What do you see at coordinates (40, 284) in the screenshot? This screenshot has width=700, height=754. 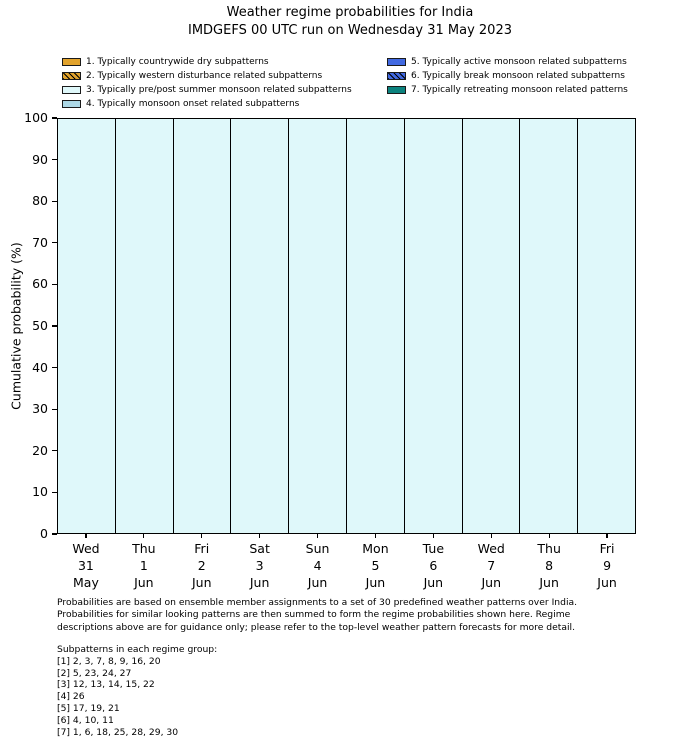 I see `y-tick-label-60: 60` at bounding box center [40, 284].